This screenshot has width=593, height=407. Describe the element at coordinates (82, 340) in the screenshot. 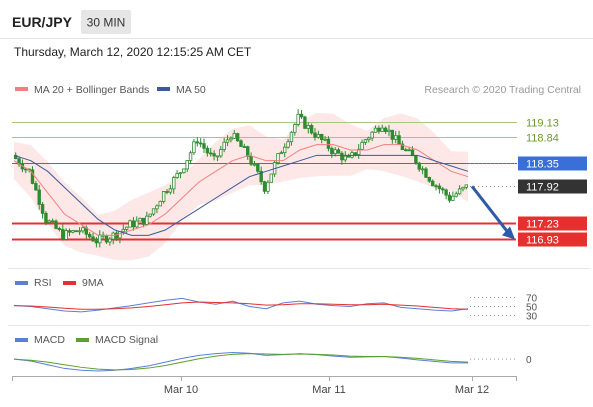

I see `macd-signal-legend-swatch` at that location.